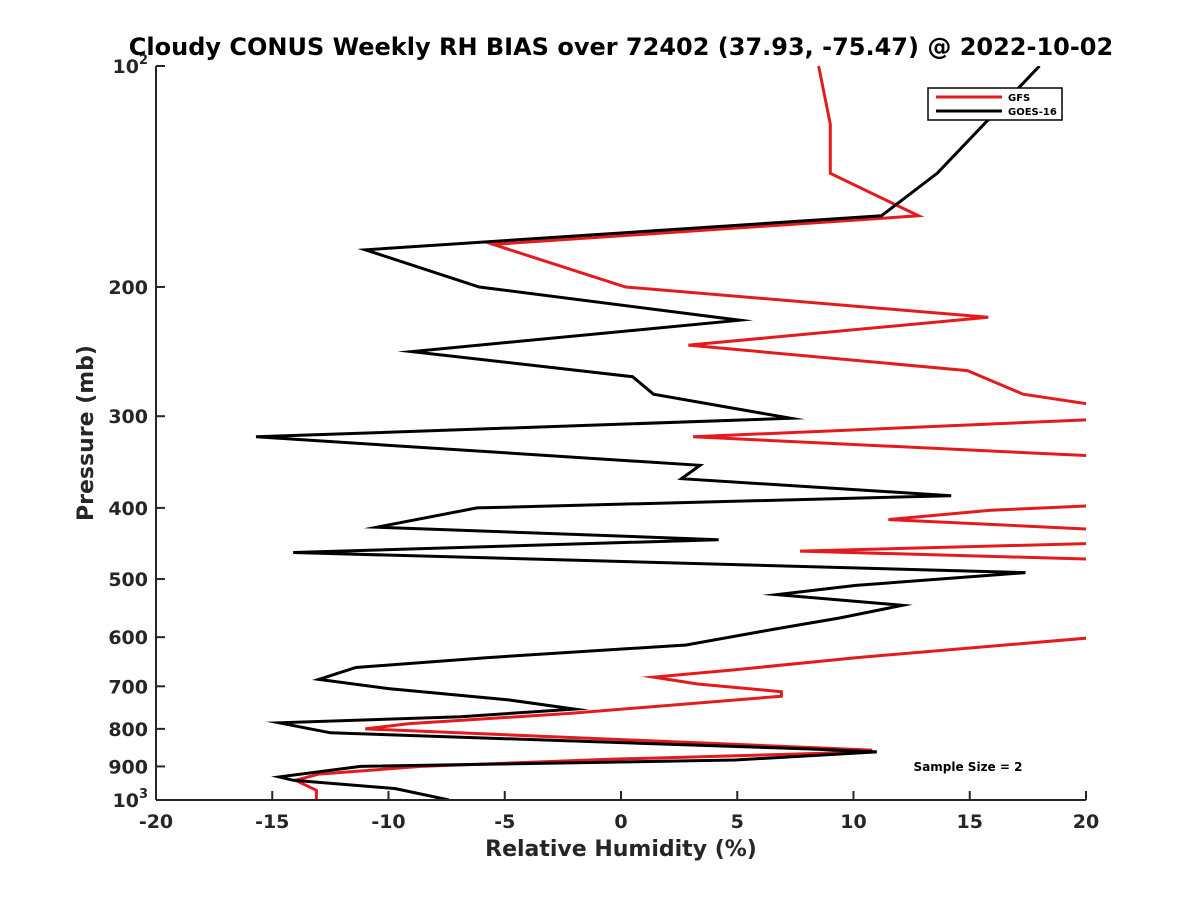  Describe the element at coordinates (128, 767) in the screenshot. I see `y-tick-label: 900` at that location.